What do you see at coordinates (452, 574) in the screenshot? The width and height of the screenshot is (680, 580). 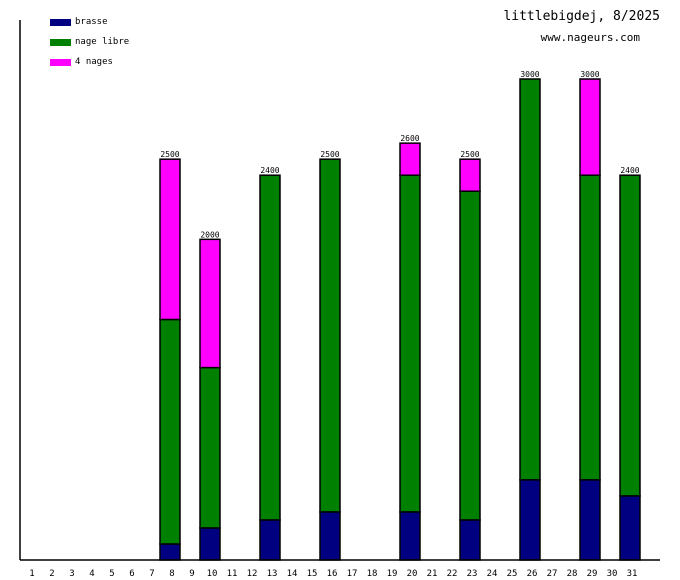 I see `x-tick-label: 22` at bounding box center [452, 574].